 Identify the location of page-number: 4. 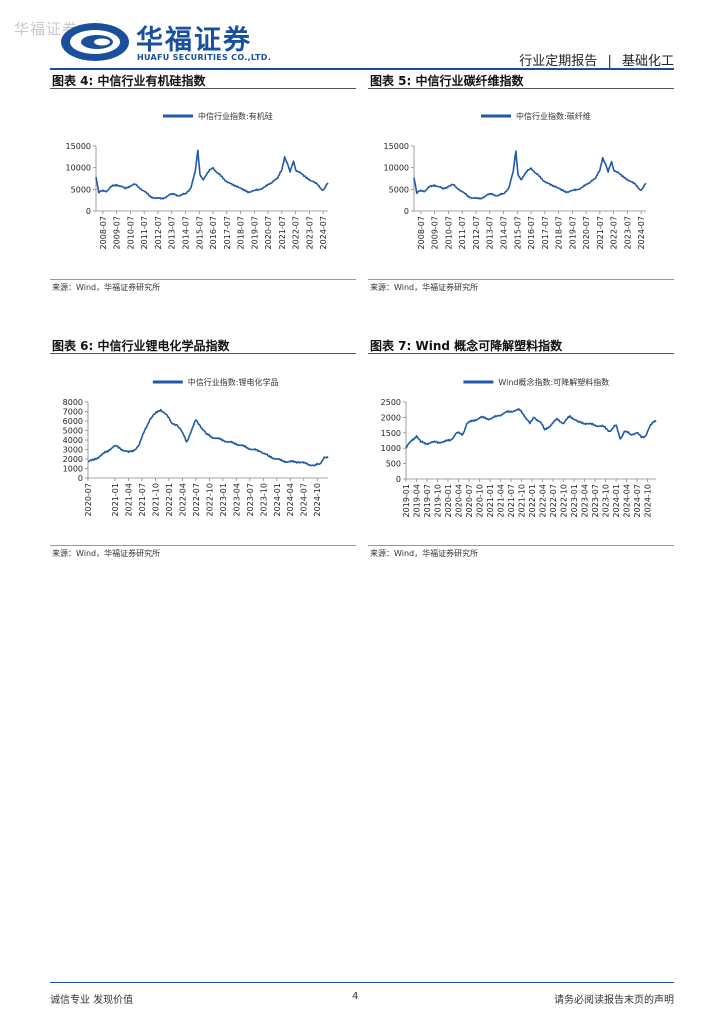
(355, 996).